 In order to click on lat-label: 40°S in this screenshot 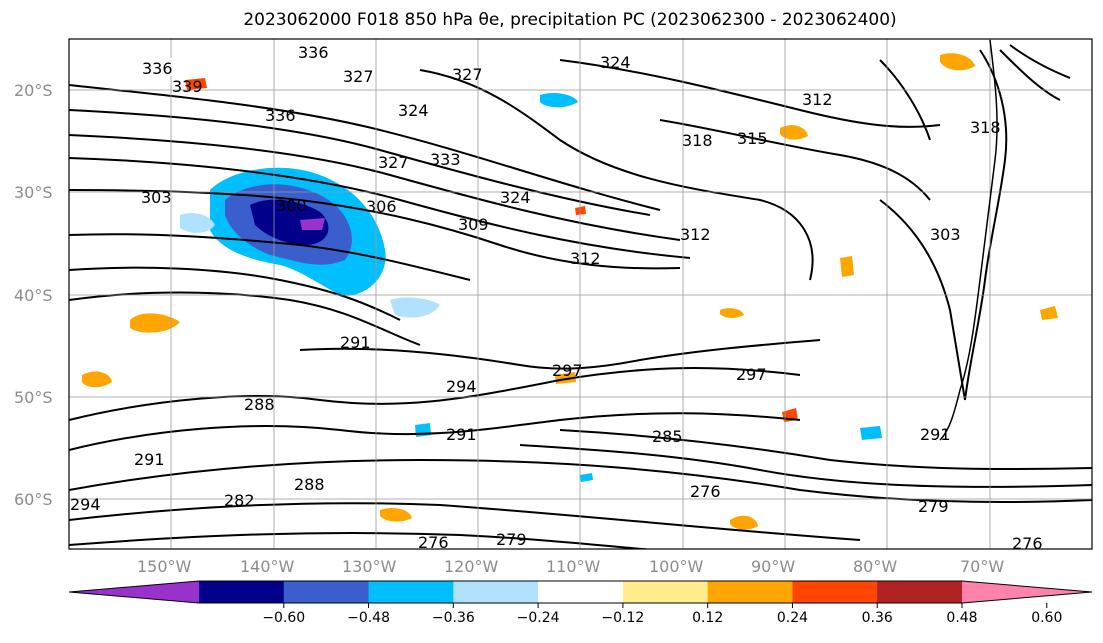, I will do `click(33, 295)`.